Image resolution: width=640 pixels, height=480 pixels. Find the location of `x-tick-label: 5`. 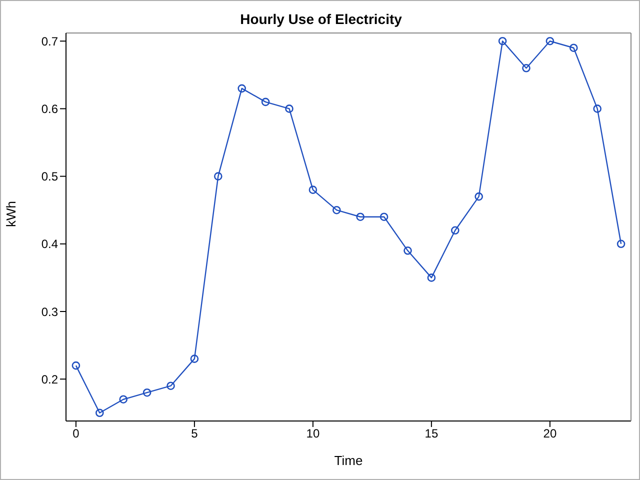

x-tick-label: 5 is located at coordinates (194, 433).